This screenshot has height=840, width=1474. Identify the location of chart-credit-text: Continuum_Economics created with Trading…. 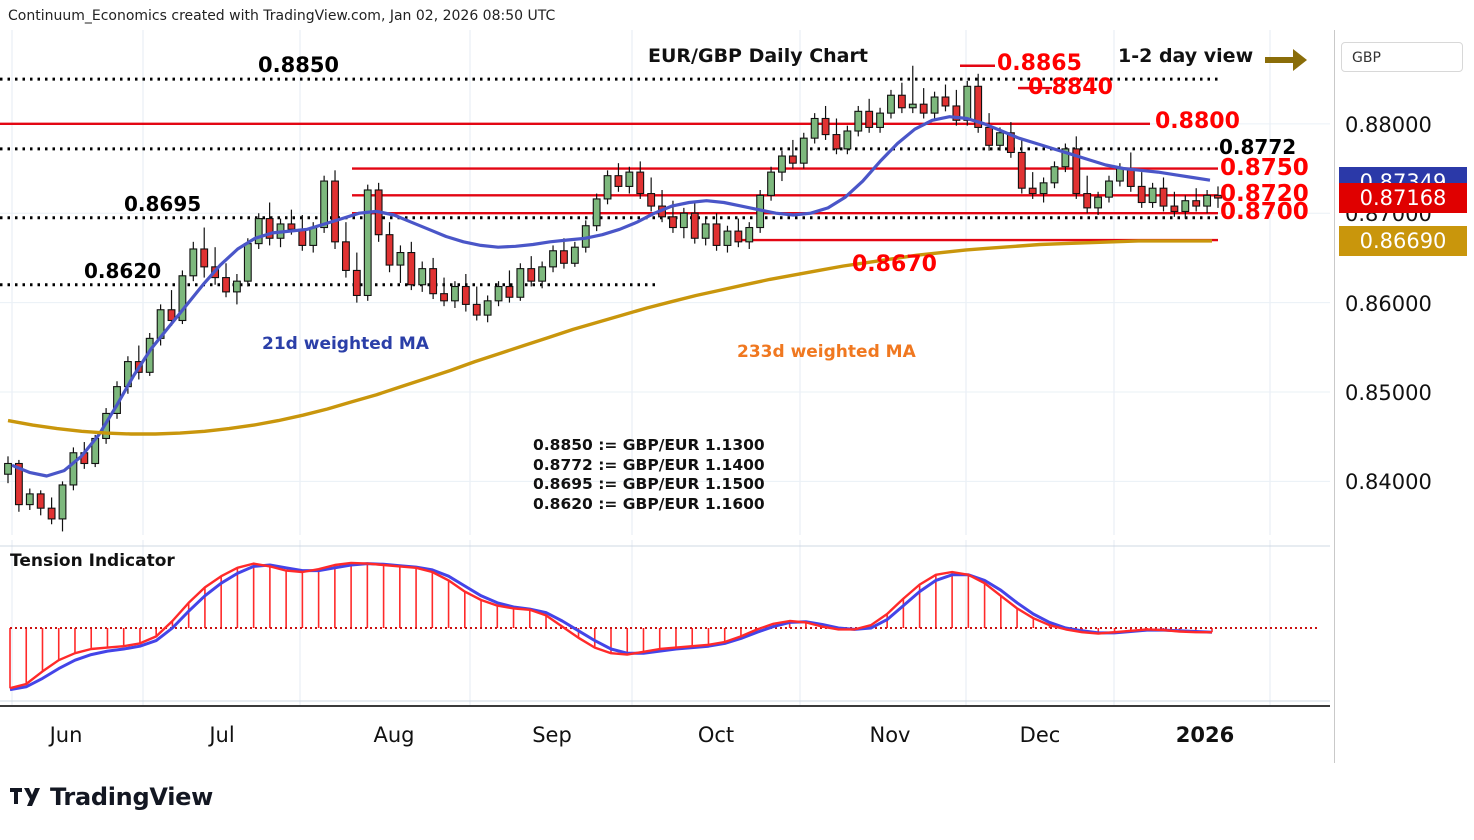
(282, 16).